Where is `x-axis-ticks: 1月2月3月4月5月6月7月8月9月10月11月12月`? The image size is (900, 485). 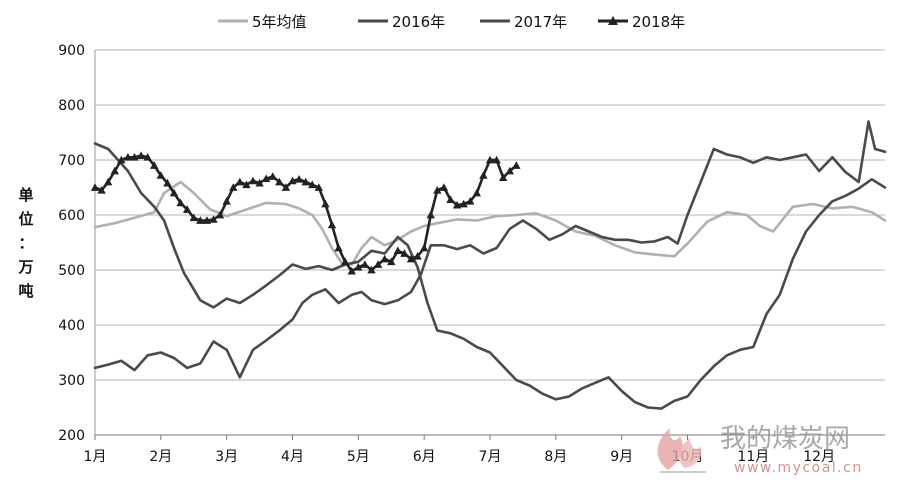 x-axis-ticks: 1月2月3月4月5月6月7月8月9月10月11月12月 is located at coordinates (459, 450).